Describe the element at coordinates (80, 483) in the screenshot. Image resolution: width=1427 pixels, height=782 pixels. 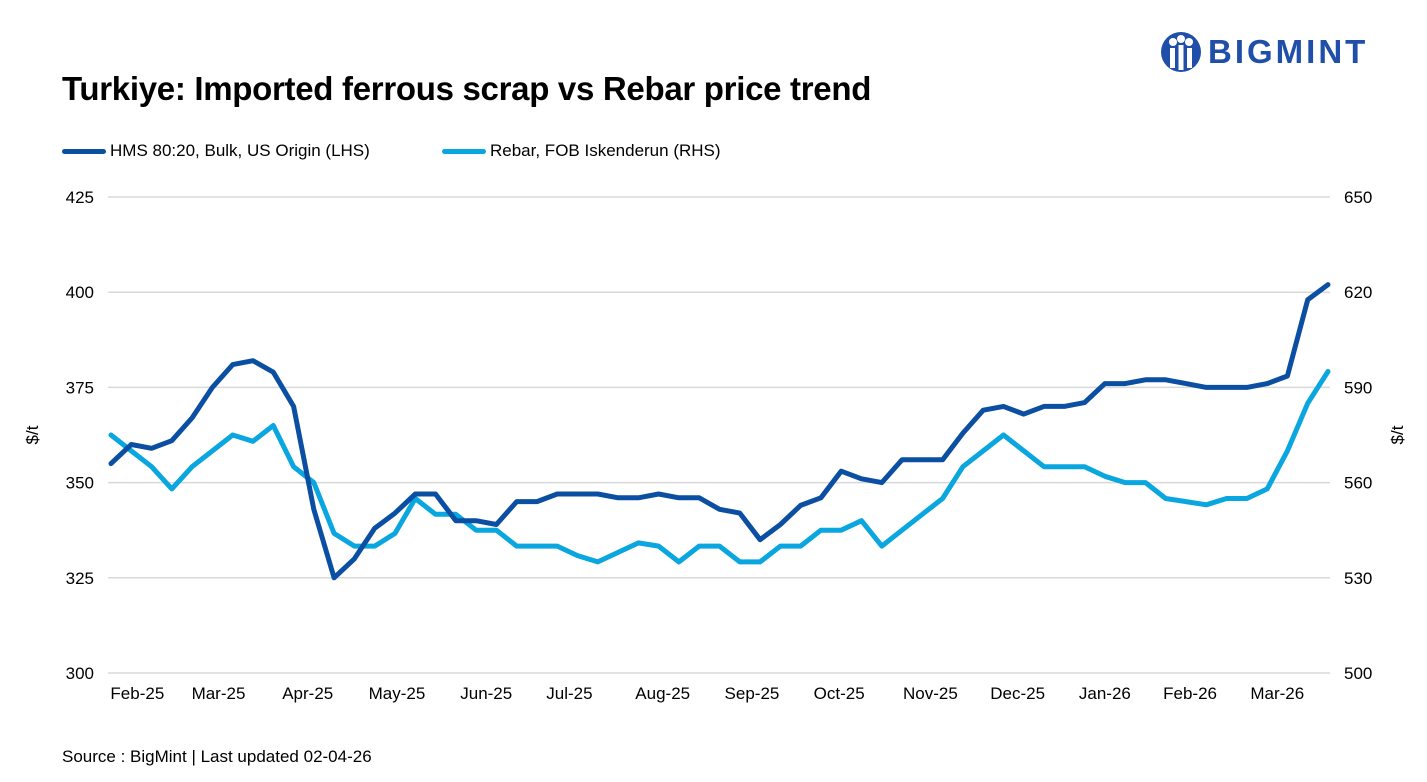
I see `y-tick-left: 350` at that location.